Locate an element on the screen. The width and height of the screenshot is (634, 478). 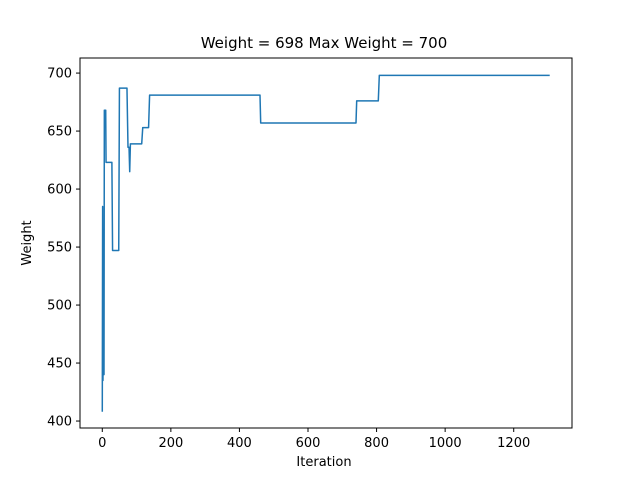
y-axis-label: Weight is located at coordinates (27, 242).